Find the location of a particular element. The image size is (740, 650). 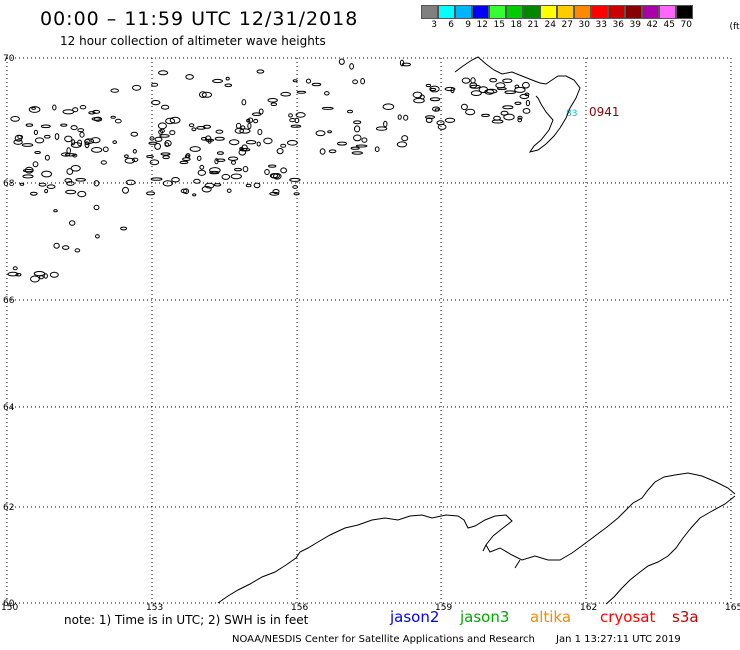

lon-label: 159 is located at coordinates (443, 608).